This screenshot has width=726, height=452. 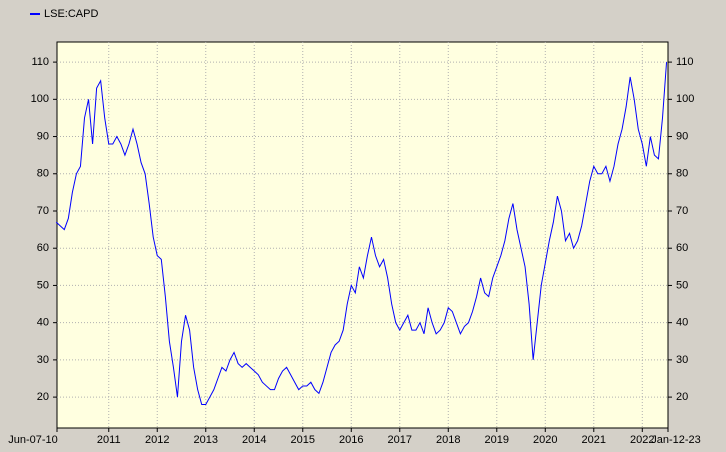 I want to click on y-tick-label: 20, so click(x=43, y=397).